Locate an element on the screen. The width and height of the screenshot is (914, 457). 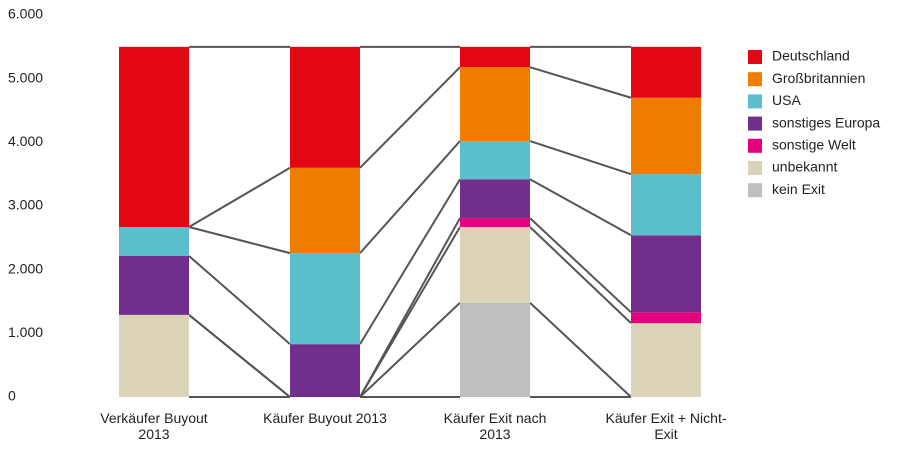
y-tick-label: 5.000 is located at coordinates (25, 77).